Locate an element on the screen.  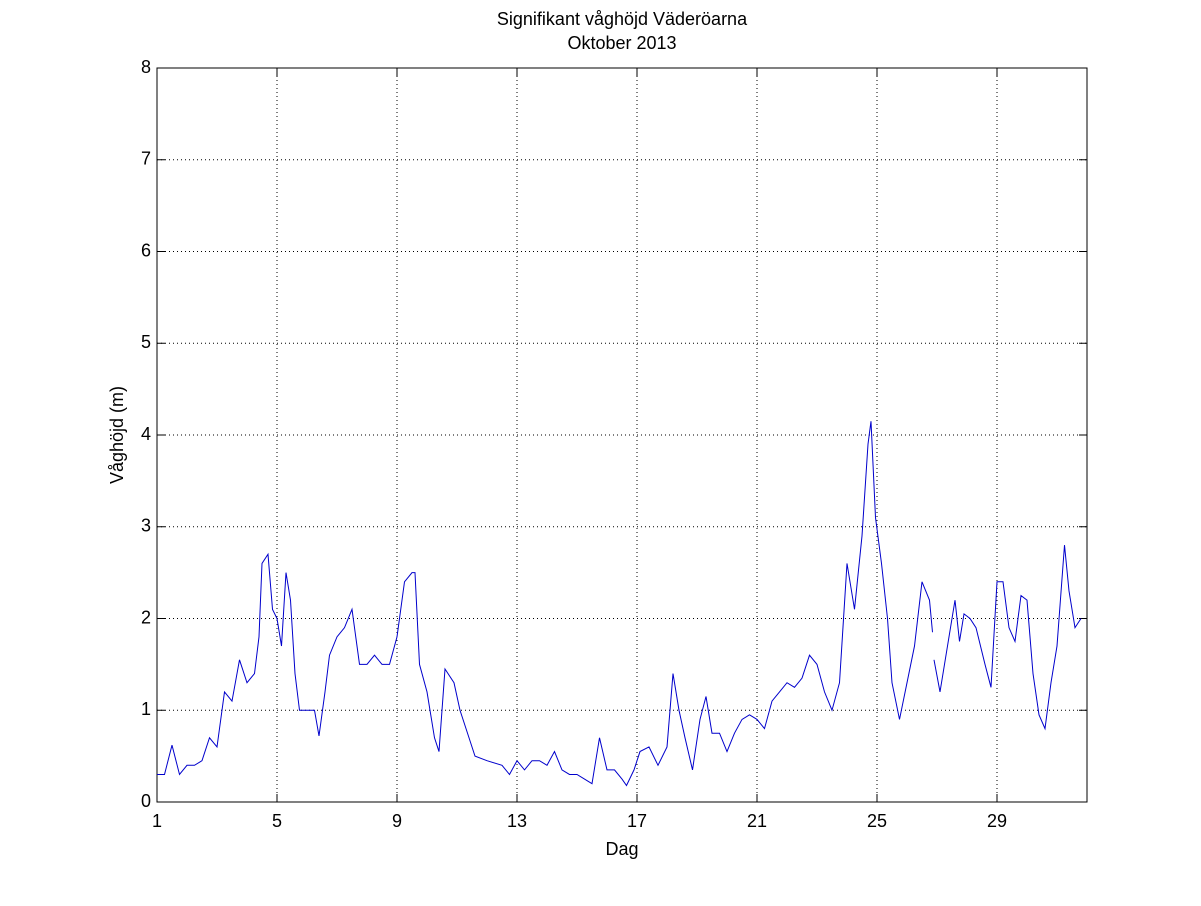
y-tick-label: 5 is located at coordinates (146, 342).